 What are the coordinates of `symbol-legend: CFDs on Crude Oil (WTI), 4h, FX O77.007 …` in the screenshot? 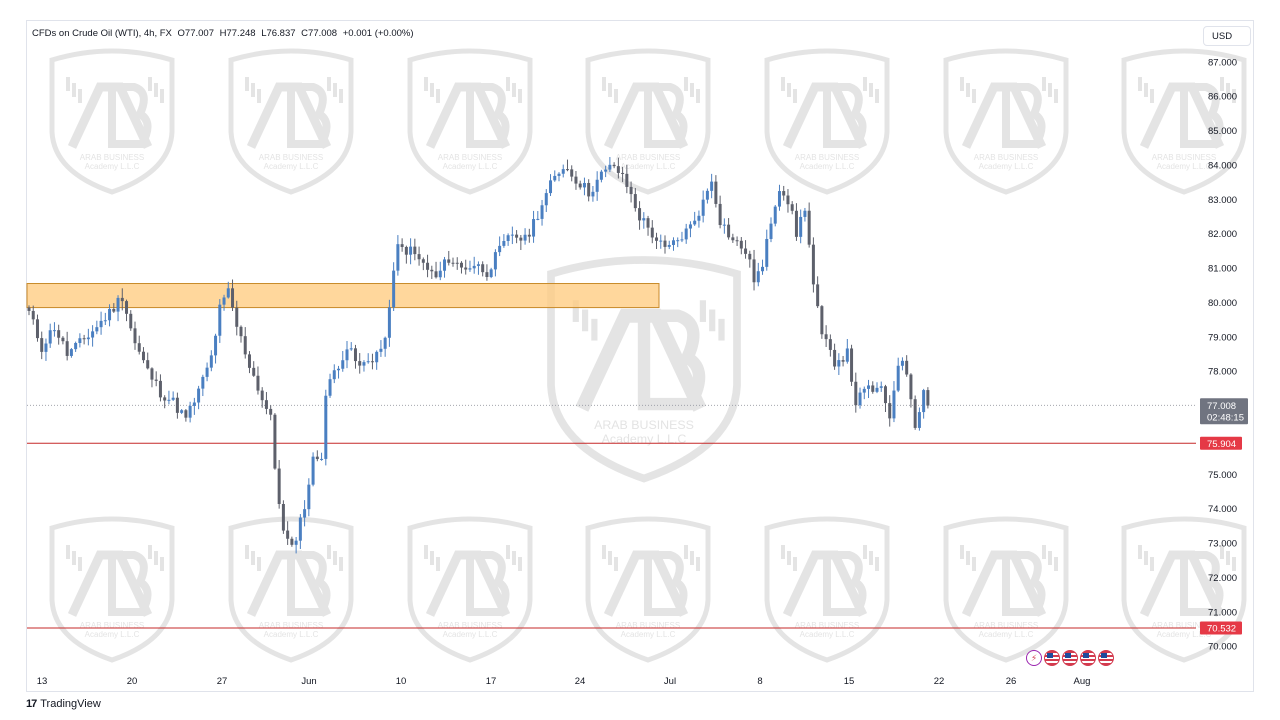 It's located at (224, 33).